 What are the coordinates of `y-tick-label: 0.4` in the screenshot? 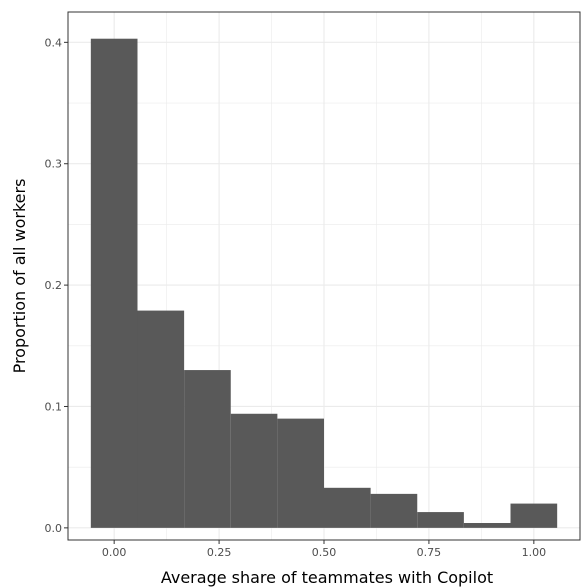 It's located at (54, 42).